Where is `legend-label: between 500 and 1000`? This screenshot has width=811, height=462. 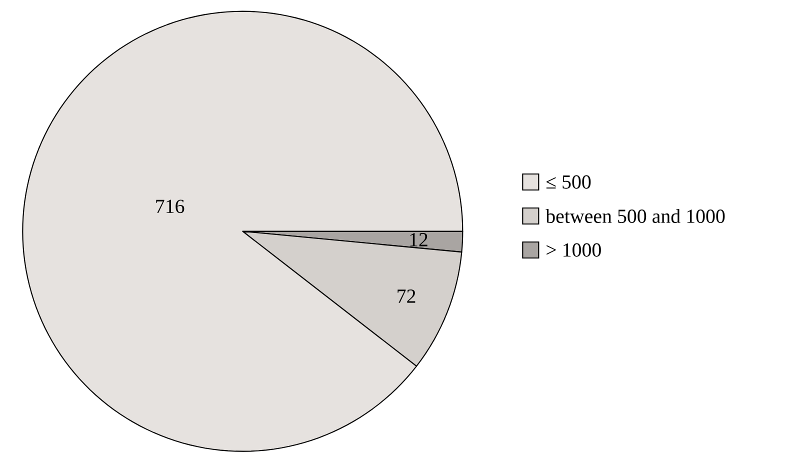 legend-label: between 500 and 1000 is located at coordinates (635, 216).